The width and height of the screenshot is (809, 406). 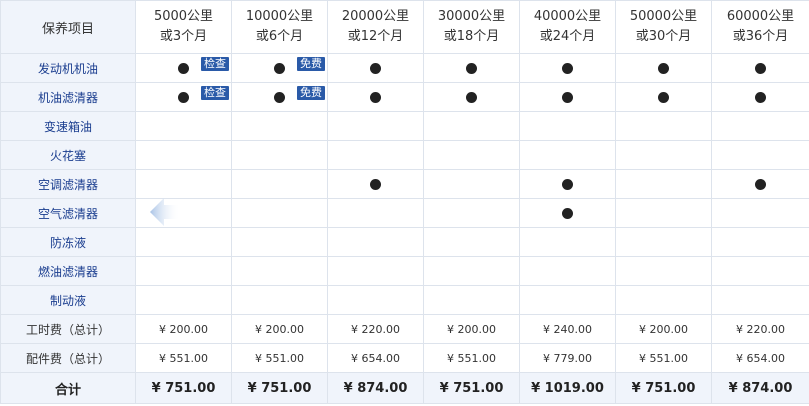 What do you see at coordinates (68, 68) in the screenshot?
I see `maintenance-item-label: 发动机机油` at bounding box center [68, 68].